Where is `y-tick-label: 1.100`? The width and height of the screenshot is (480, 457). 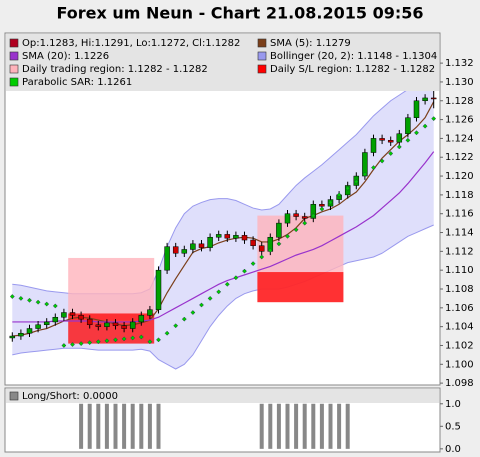
y-tick-label: 1.100 is located at coordinates (459, 364).